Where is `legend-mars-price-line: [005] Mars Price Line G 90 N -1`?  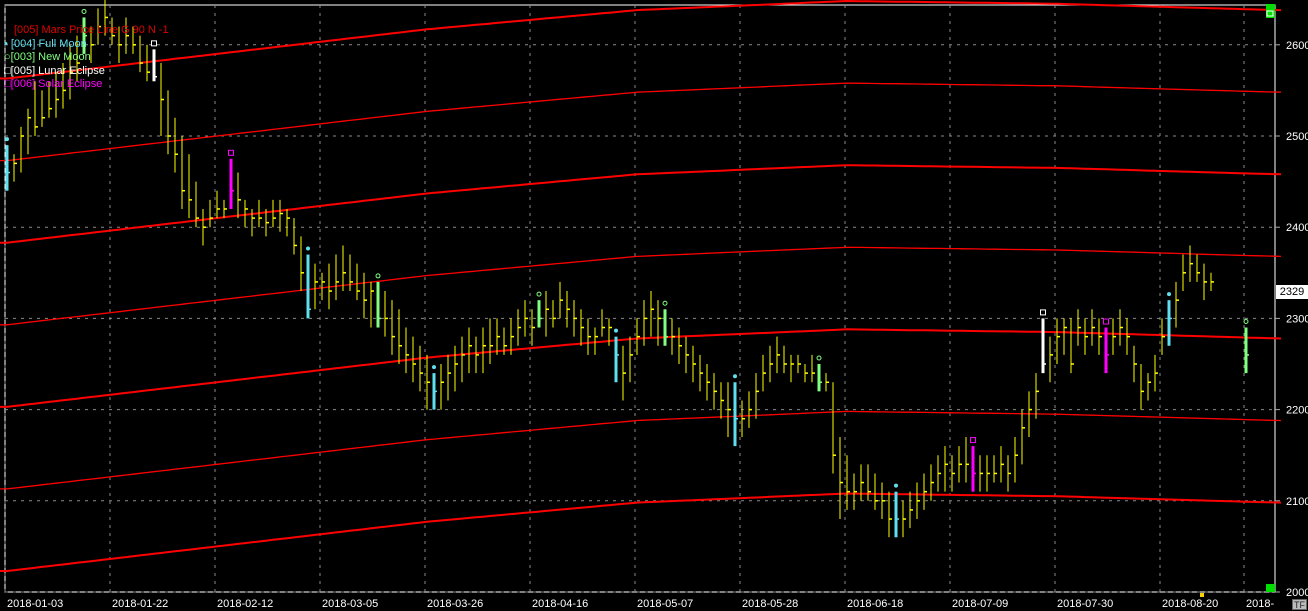
legend-mars-price-line: [005] Mars Price Line G 90 N -1 is located at coordinates (91, 30).